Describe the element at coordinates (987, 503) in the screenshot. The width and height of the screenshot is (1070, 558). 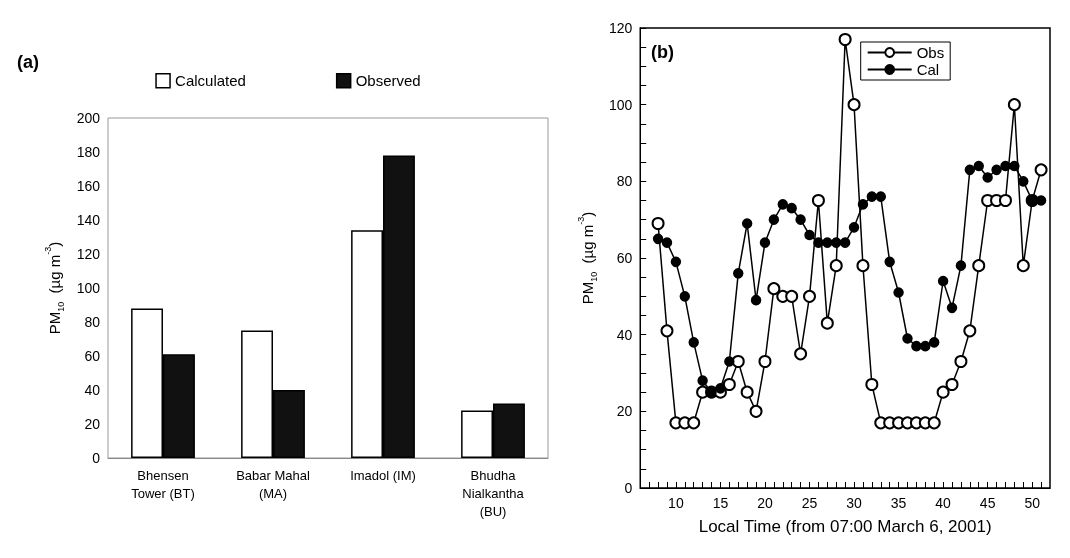
I see `x-tick-label: 45` at that location.